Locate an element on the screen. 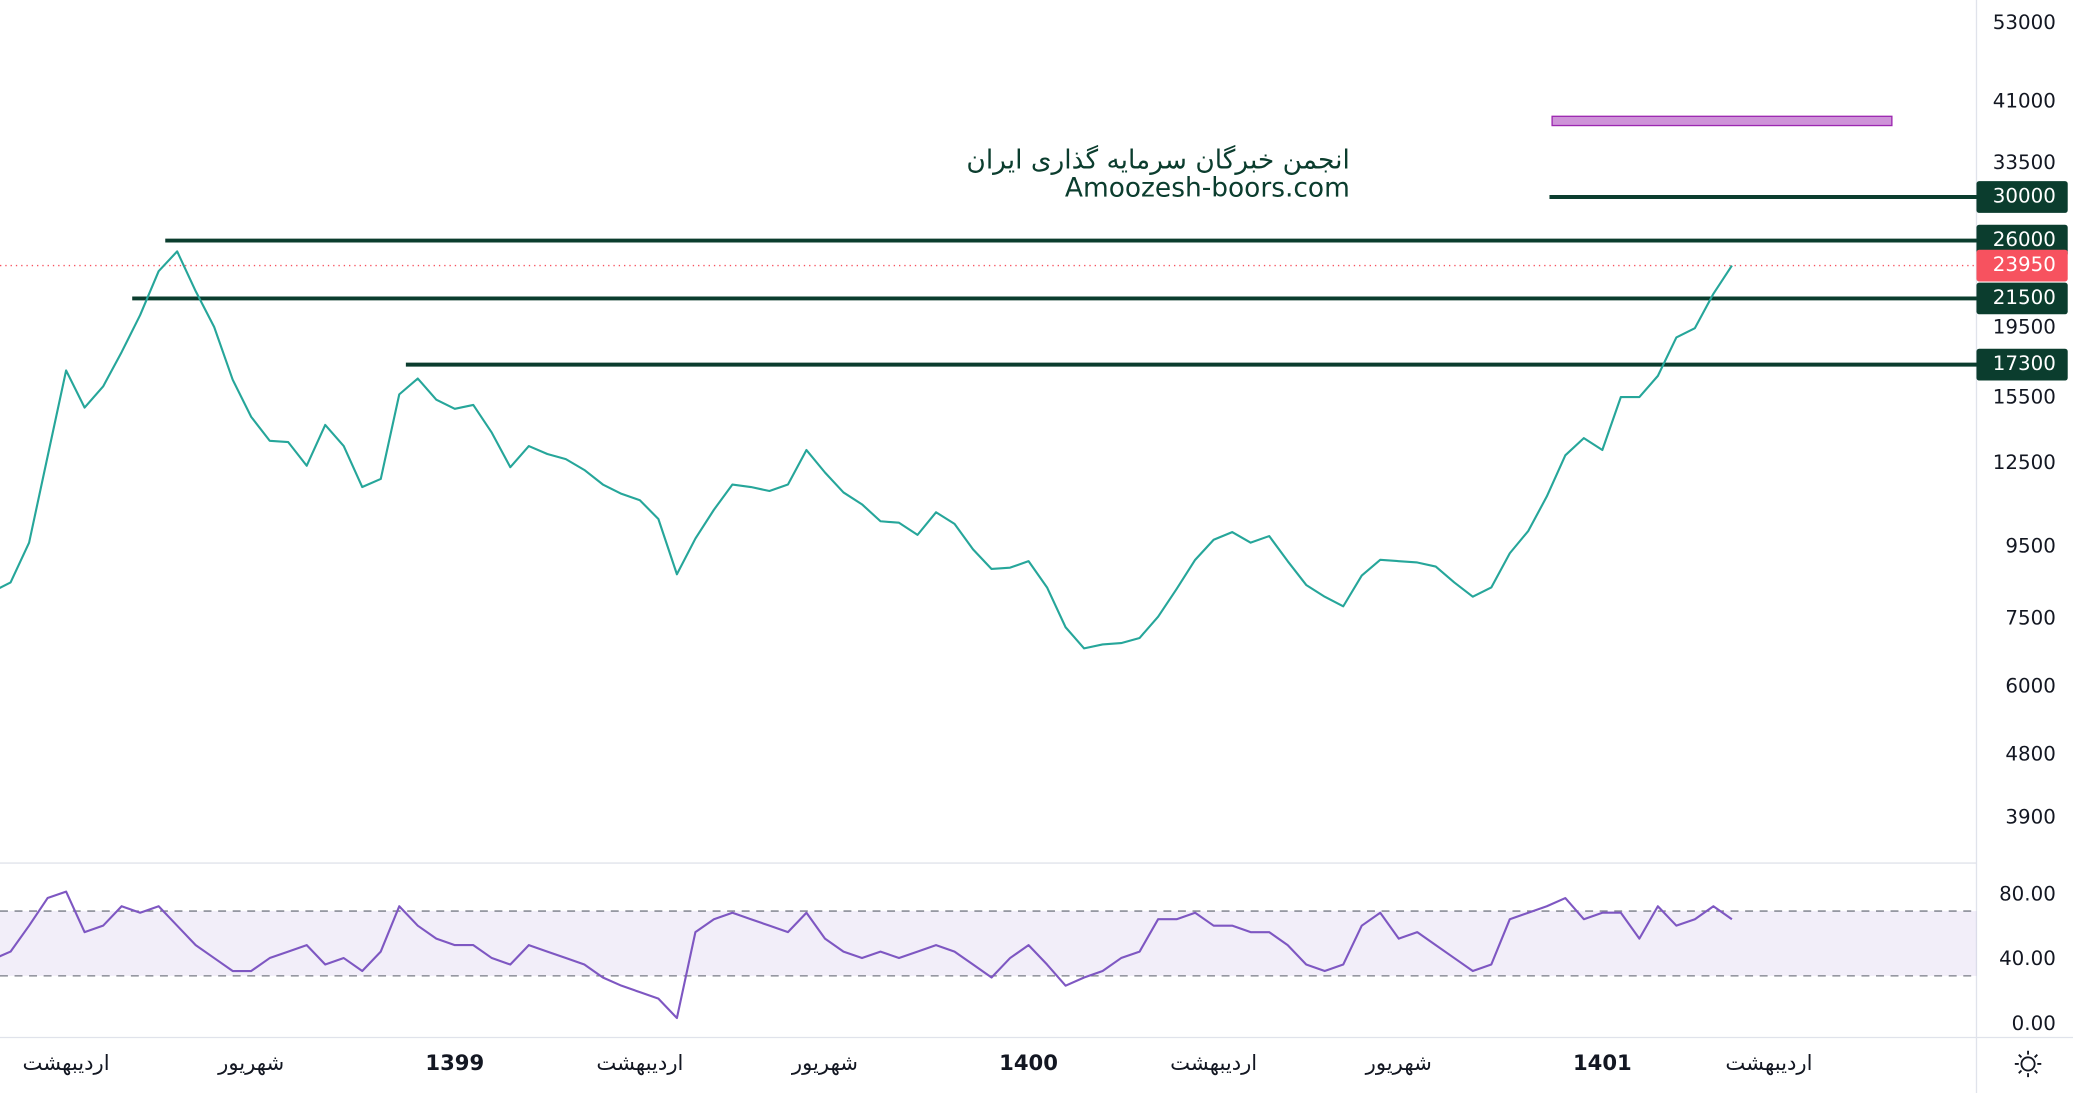 This screenshot has width=2073, height=1093. level-label: 17300 is located at coordinates (2024, 363).